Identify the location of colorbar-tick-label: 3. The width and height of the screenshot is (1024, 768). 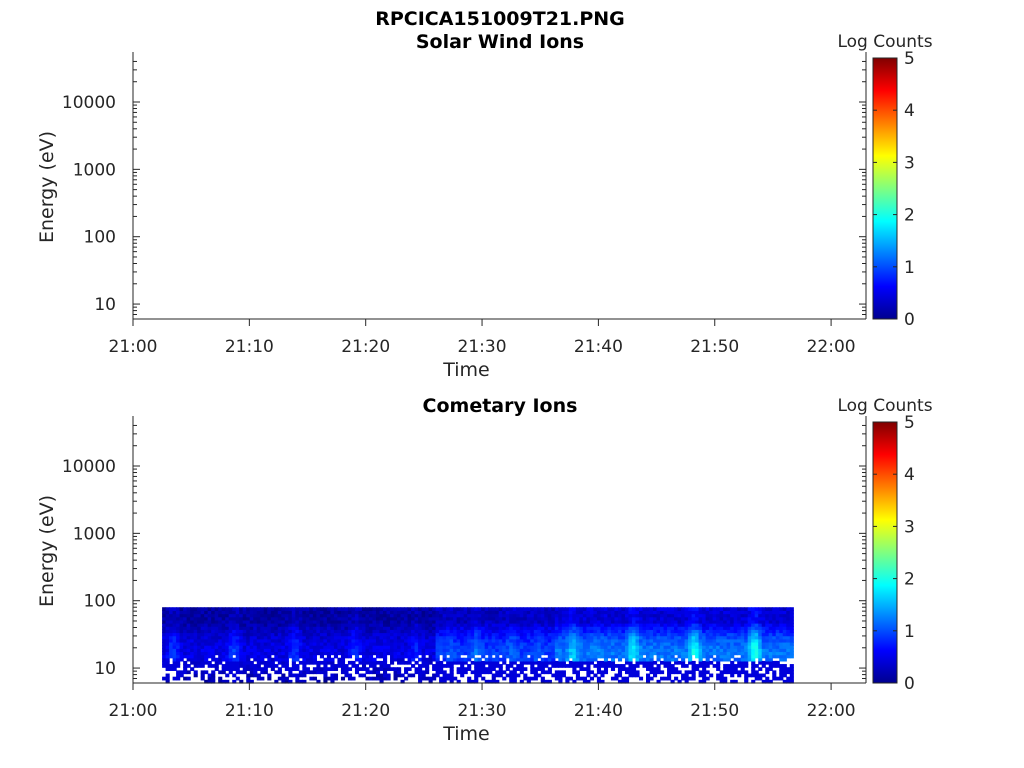
(909, 163).